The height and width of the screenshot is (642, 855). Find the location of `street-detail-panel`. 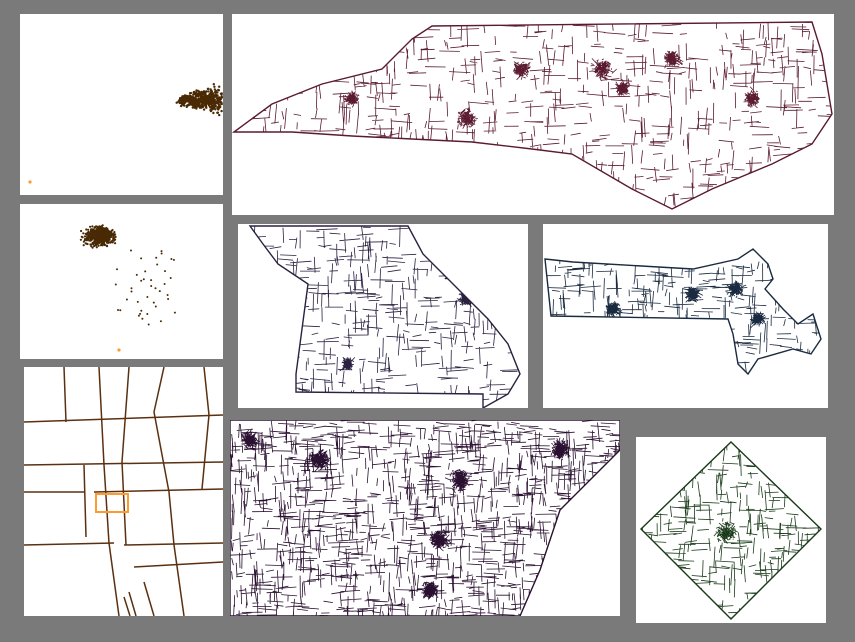

street-detail-panel is located at coordinates (123, 491).